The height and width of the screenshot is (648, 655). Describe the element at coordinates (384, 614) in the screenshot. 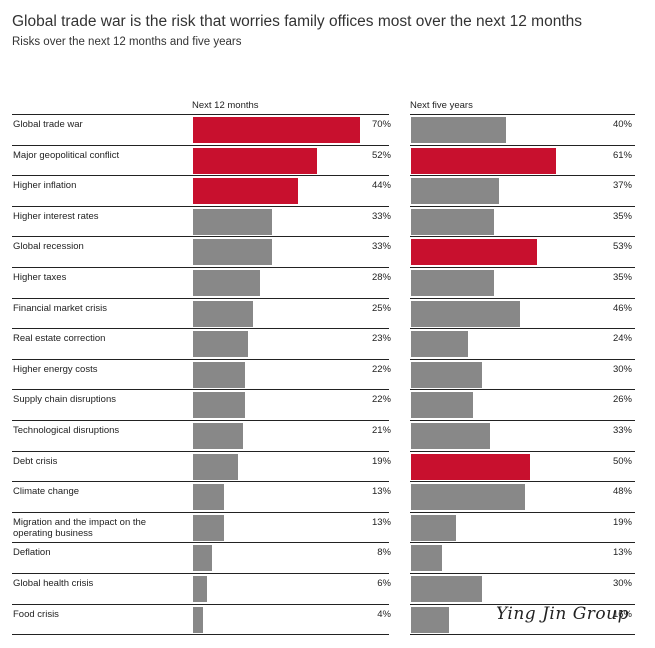

I see `value-label: 4%` at that location.